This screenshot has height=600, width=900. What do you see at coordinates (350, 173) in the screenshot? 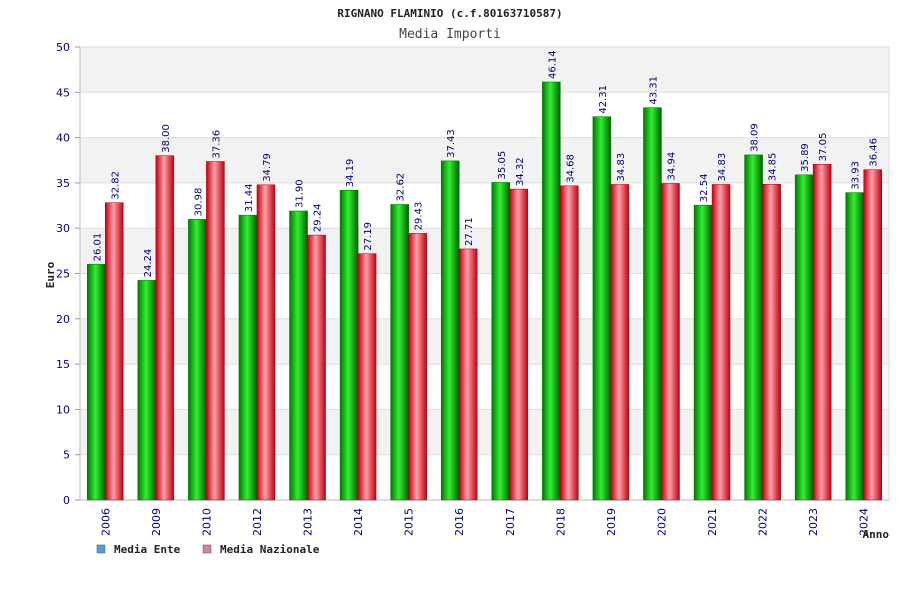
I see `data-label: 34.19` at bounding box center [350, 173].